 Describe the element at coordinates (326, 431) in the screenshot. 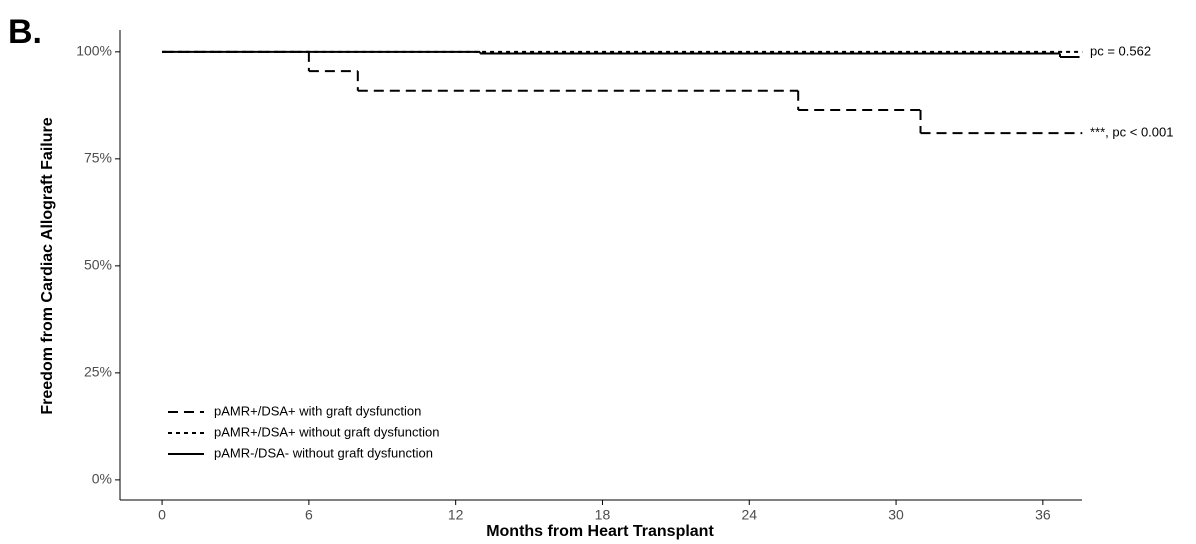

I see `legend-label: pAMR+/DSA+ without graft dysfunction` at that location.